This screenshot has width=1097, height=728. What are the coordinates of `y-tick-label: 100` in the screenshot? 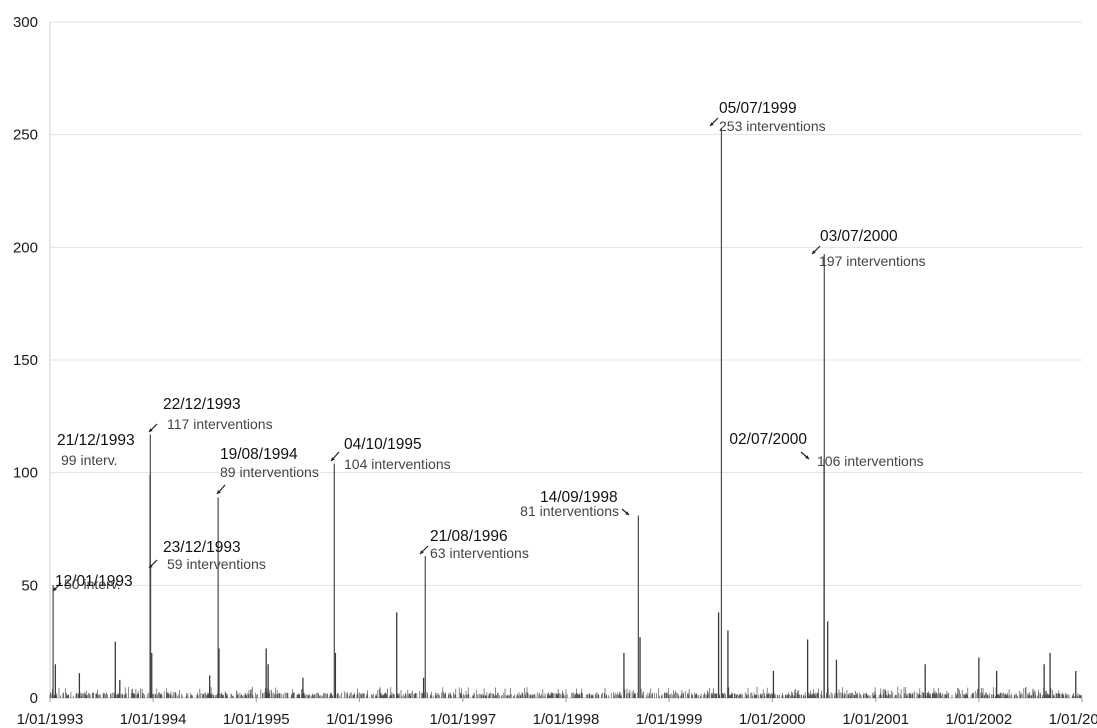 It's located at (25, 473).